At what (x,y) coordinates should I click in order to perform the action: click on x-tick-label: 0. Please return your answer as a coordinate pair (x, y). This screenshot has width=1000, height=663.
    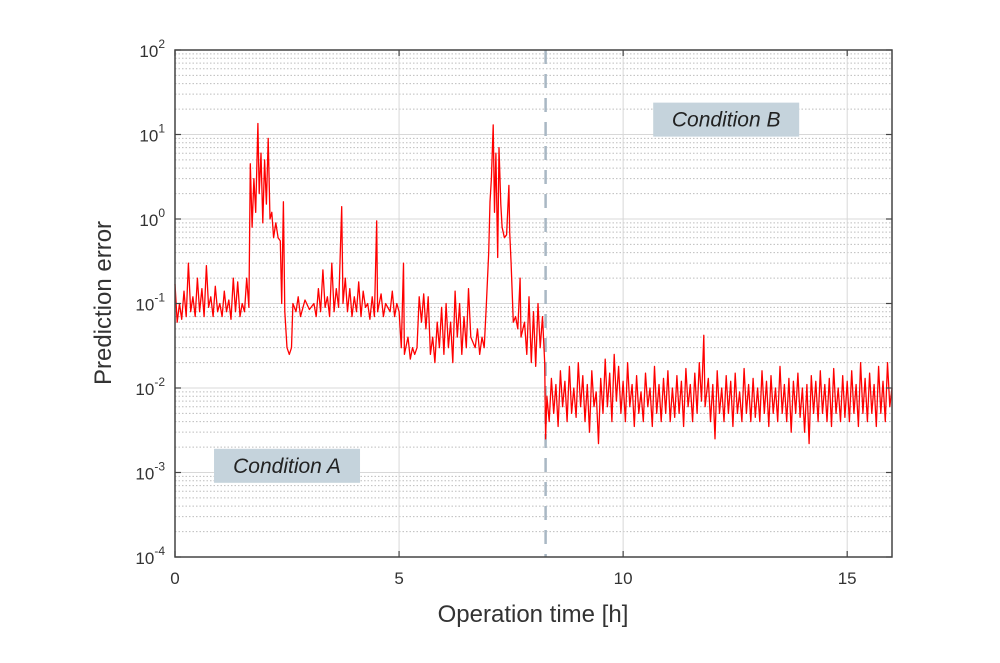
    Looking at the image, I should click on (174, 578).